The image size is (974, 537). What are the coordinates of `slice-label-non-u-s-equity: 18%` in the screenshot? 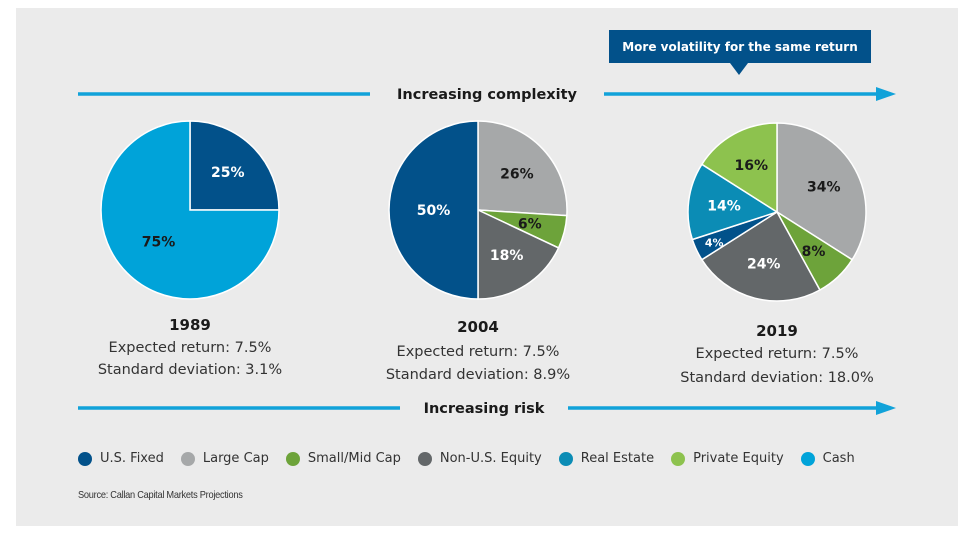 It's located at (507, 256).